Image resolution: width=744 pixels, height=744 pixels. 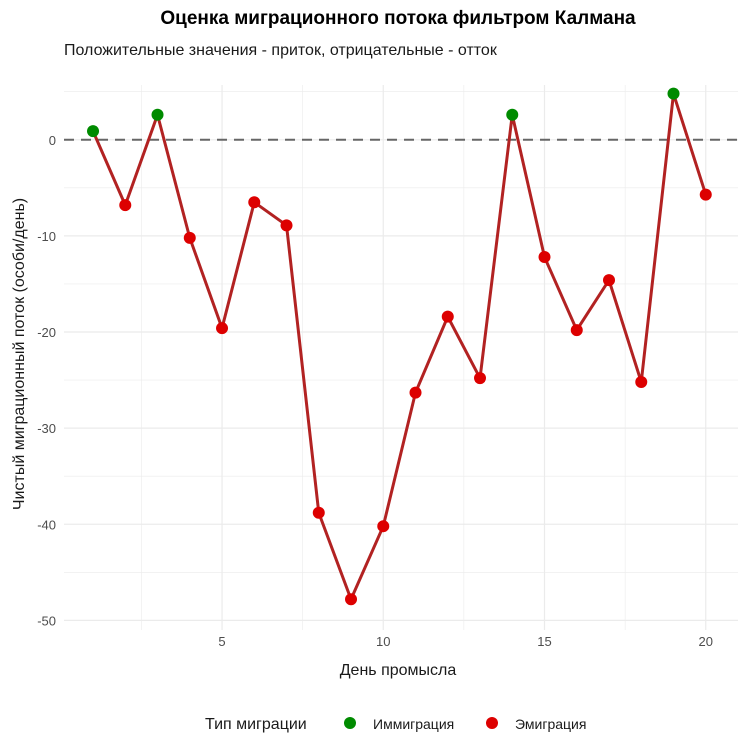 I want to click on y-tick-label: -40, so click(x=46, y=524).